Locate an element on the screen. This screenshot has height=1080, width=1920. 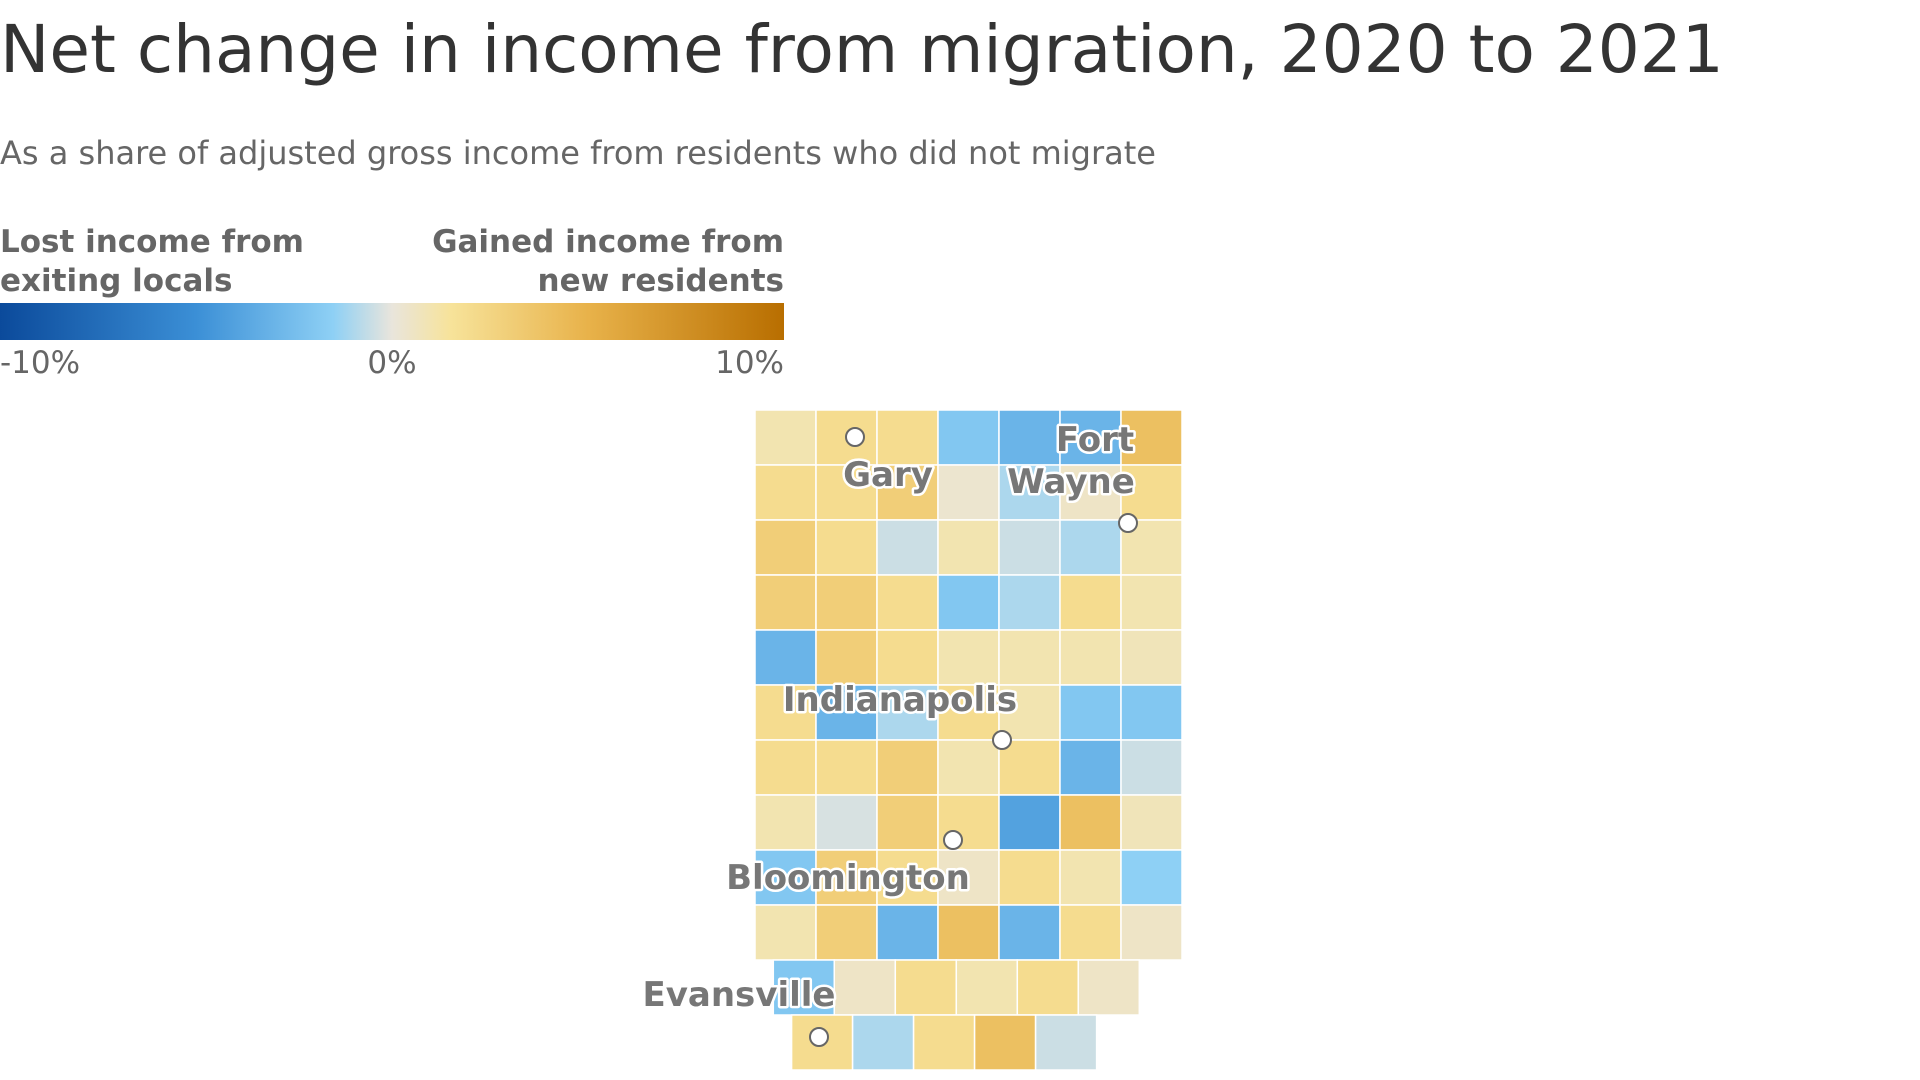
city-label: Bloomington is located at coordinates (848, 878).